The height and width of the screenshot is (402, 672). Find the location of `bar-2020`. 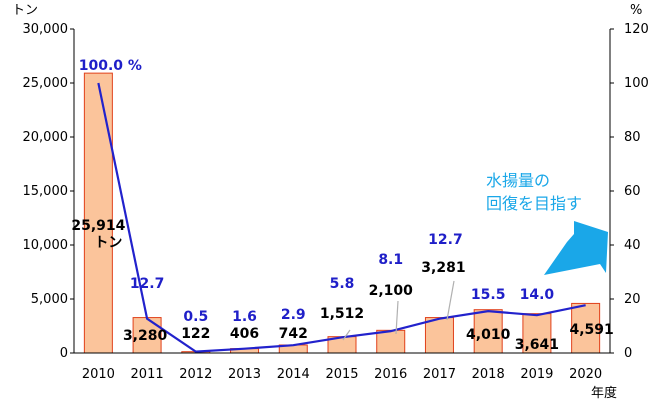

bar-2020 is located at coordinates (586, 328).